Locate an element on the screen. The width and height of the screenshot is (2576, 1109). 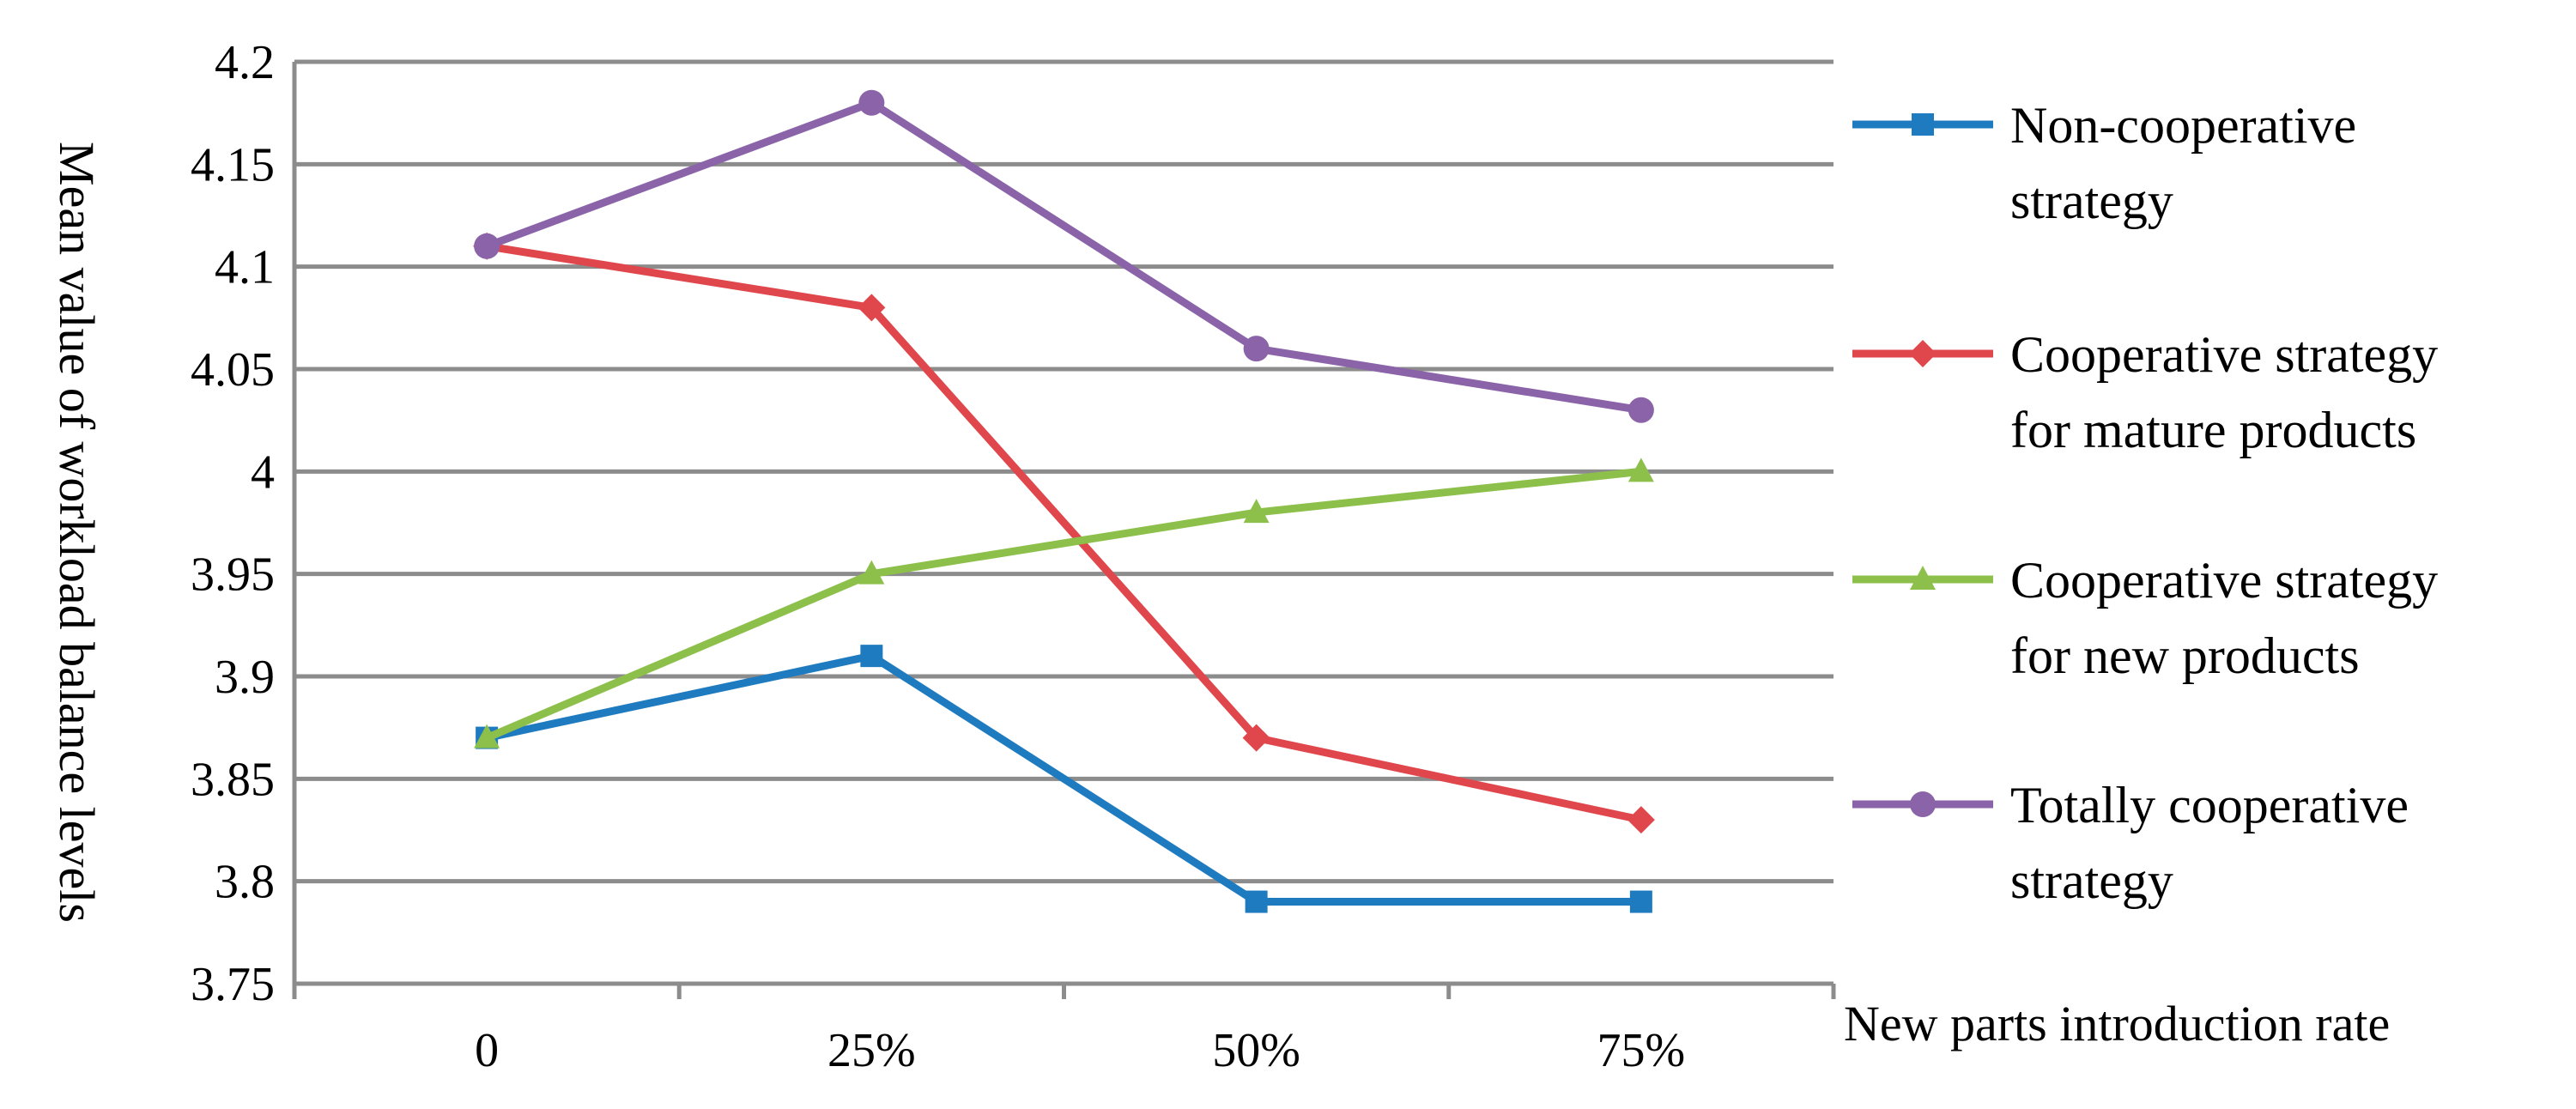
y-tick-labels: 3.75 3.8 3.85 3.9 3.95 4 4.05 4.1 4.15 4.2 is located at coordinates (233, 523).